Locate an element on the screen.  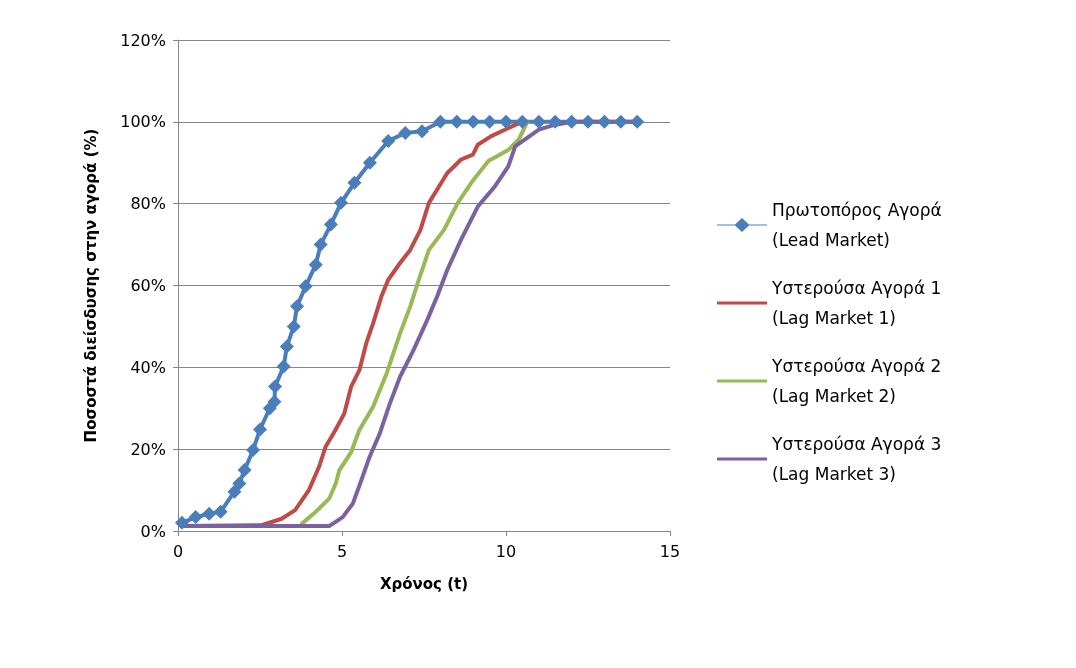
y-axis-title: Ποσοστά διείσδυσης στην αγορά (%) is located at coordinates (90, 285).